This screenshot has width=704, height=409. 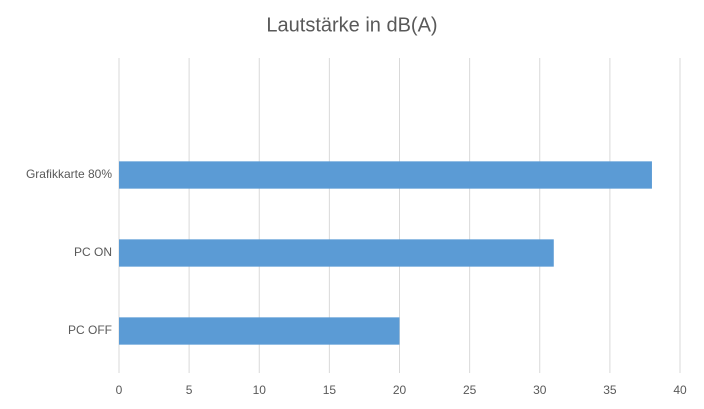 What do you see at coordinates (260, 390) in the screenshot?
I see `x-tick-label: 10` at bounding box center [260, 390].